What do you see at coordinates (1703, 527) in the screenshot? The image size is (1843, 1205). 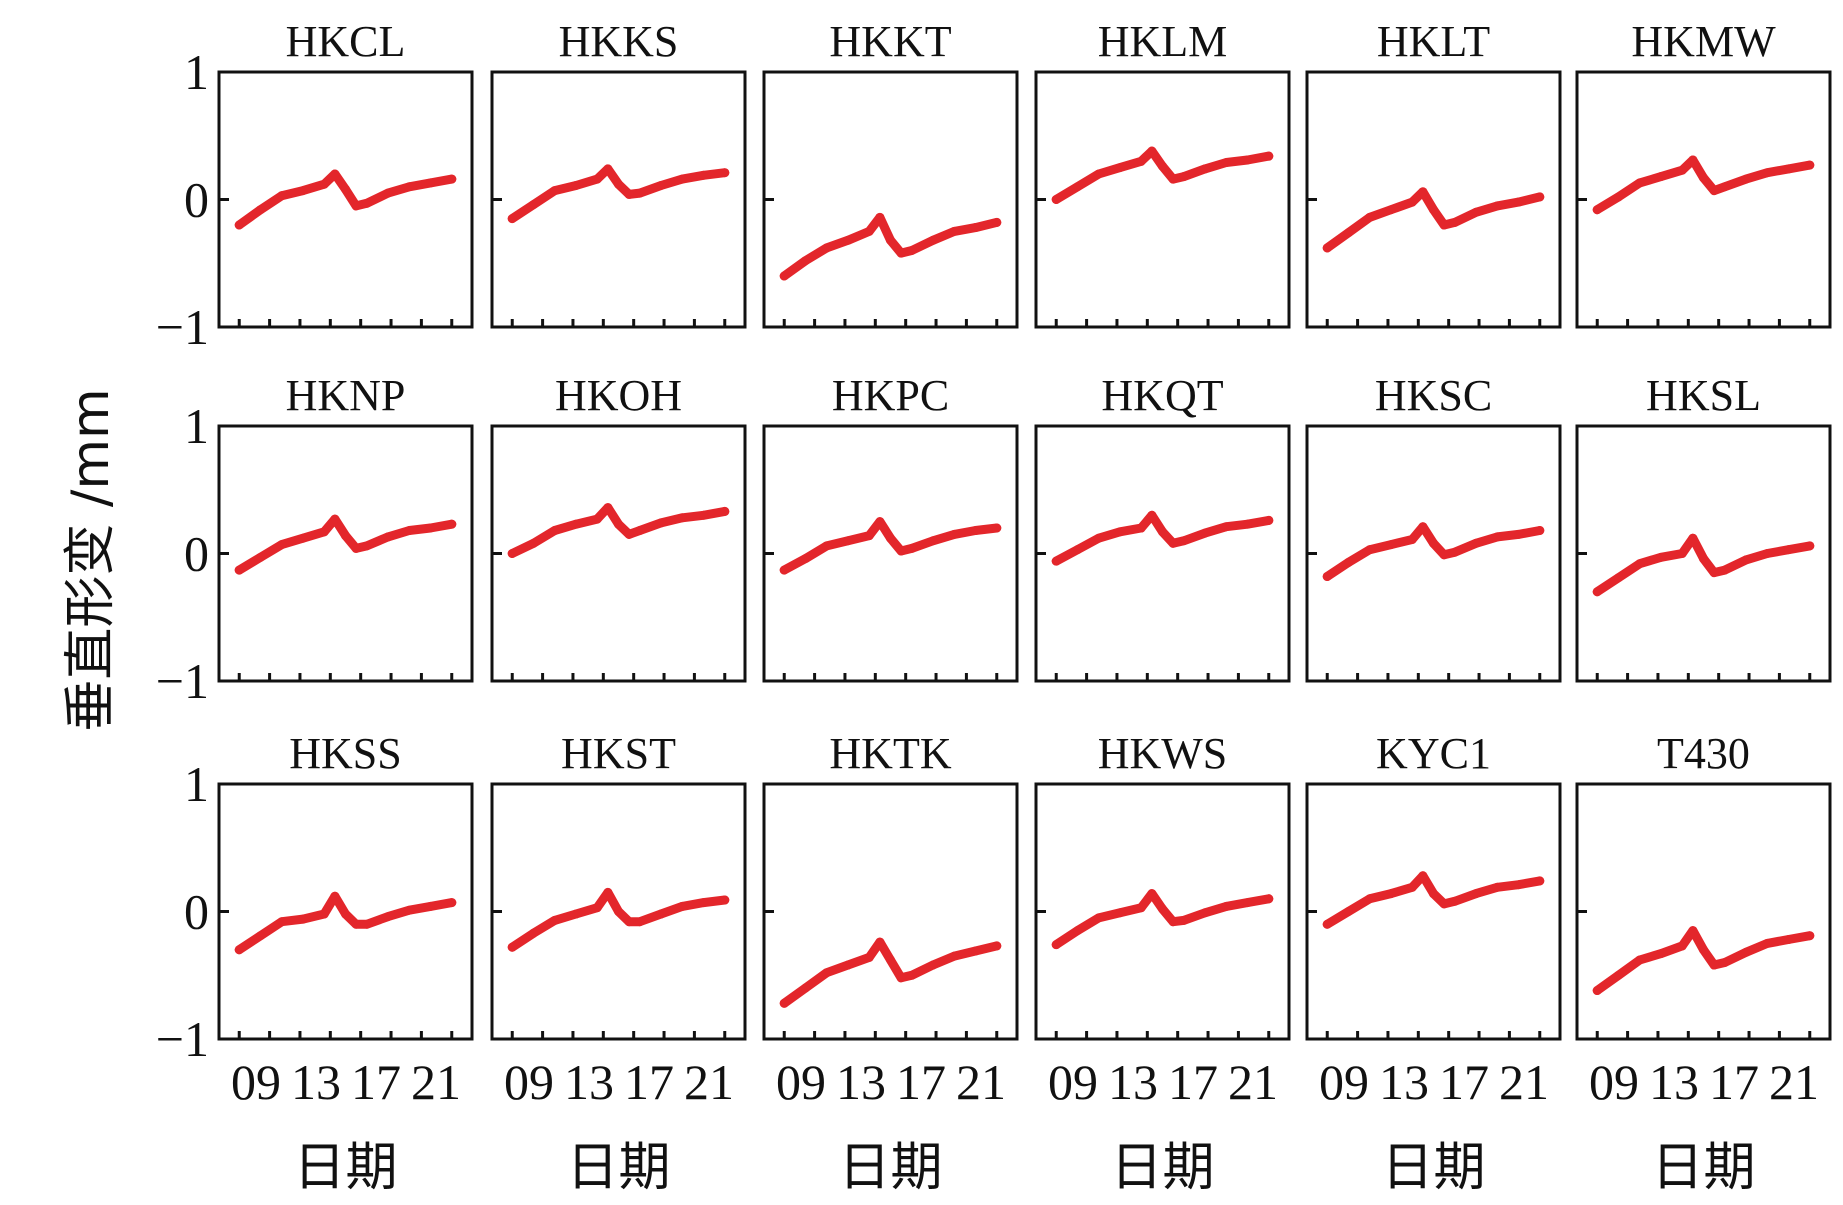 I see `panel-hksl: HKSL` at bounding box center [1703, 527].